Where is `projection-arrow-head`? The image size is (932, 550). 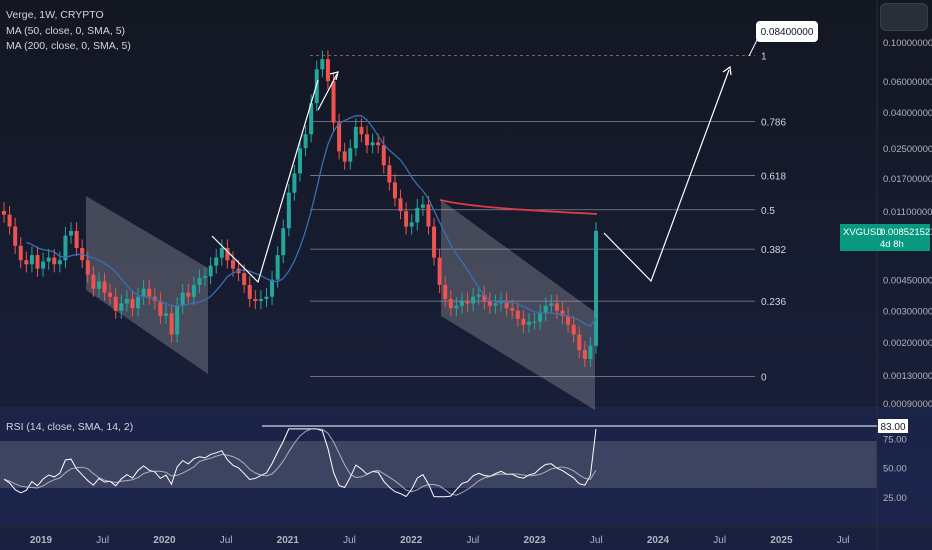
projection-arrow-head is located at coordinates (727, 70).